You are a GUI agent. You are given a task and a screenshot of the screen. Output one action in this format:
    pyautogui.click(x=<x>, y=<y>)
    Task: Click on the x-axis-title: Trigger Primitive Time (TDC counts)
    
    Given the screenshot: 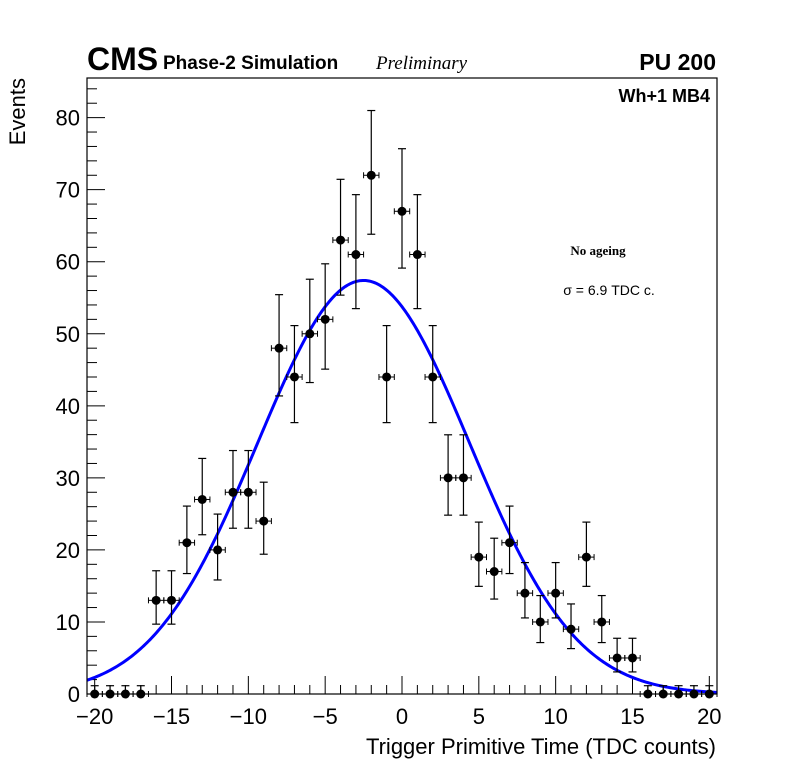 What is the action you would take?
    pyautogui.click(x=541, y=746)
    